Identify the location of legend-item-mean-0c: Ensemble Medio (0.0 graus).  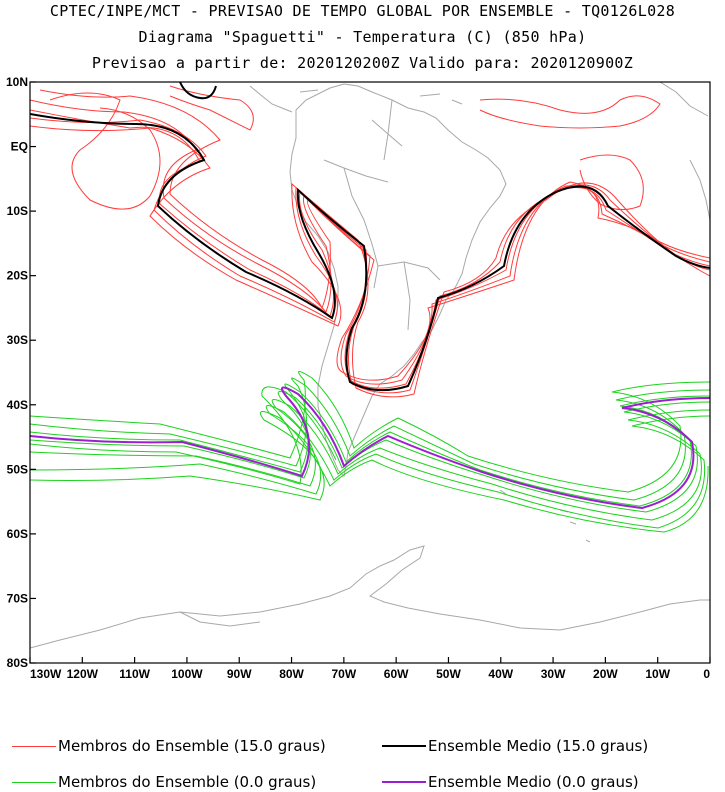
(510, 782).